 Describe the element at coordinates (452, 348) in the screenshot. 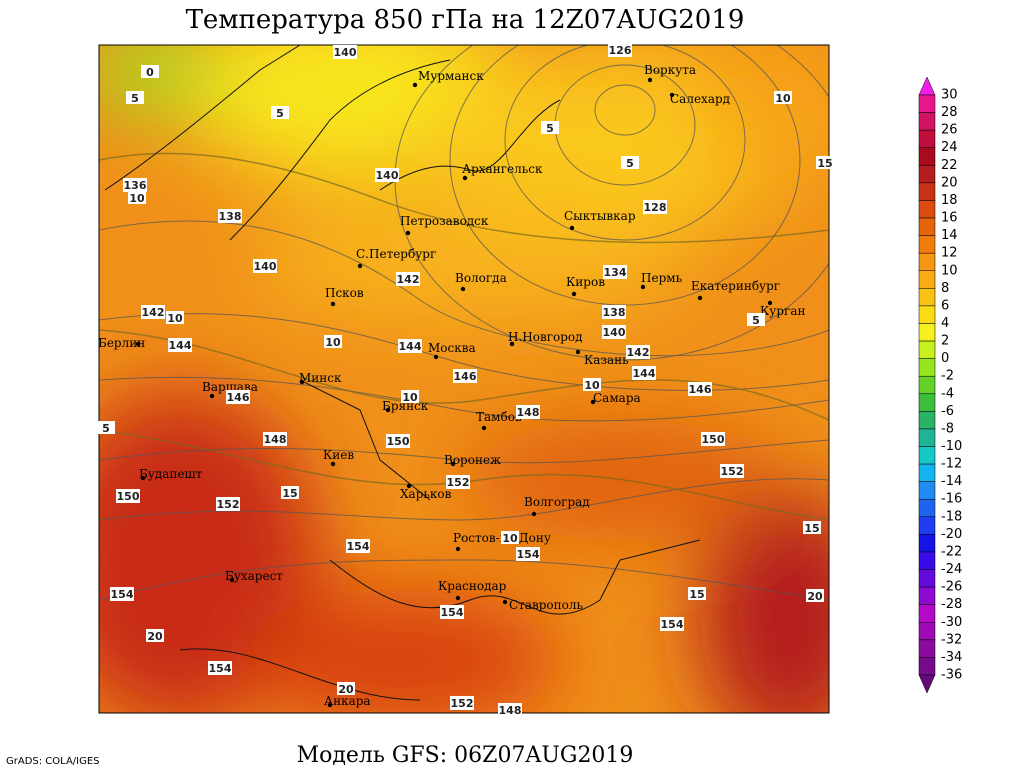

I see `city-label: Москва` at that location.